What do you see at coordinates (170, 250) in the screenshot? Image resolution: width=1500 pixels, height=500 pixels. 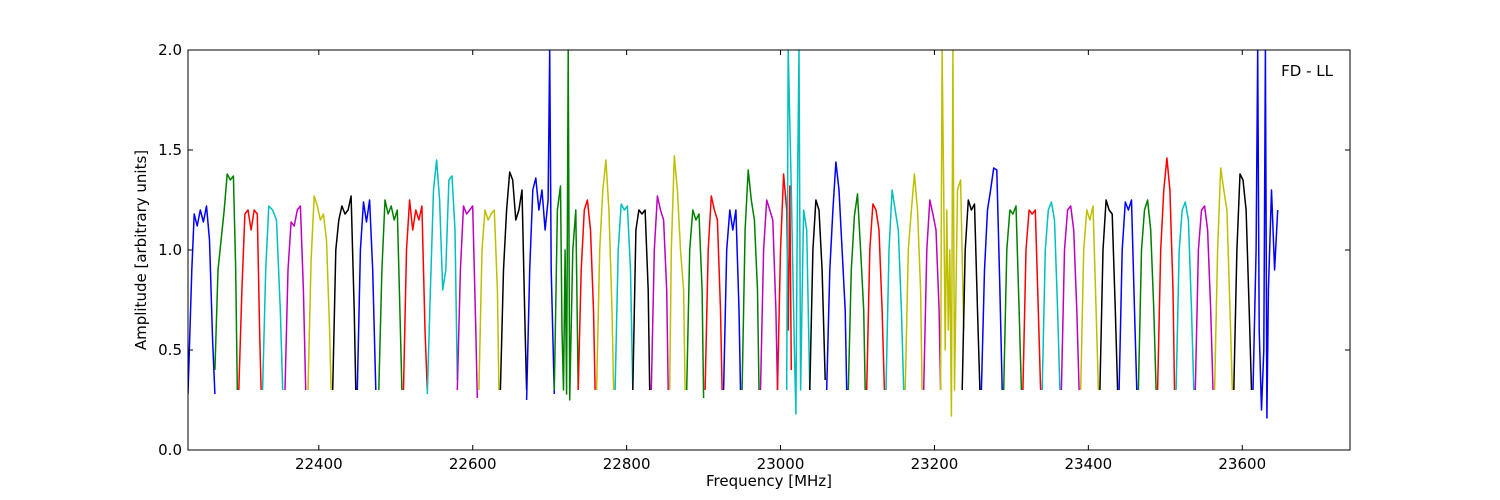 I see `y-tick-label-2: 1.0` at bounding box center [170, 250].